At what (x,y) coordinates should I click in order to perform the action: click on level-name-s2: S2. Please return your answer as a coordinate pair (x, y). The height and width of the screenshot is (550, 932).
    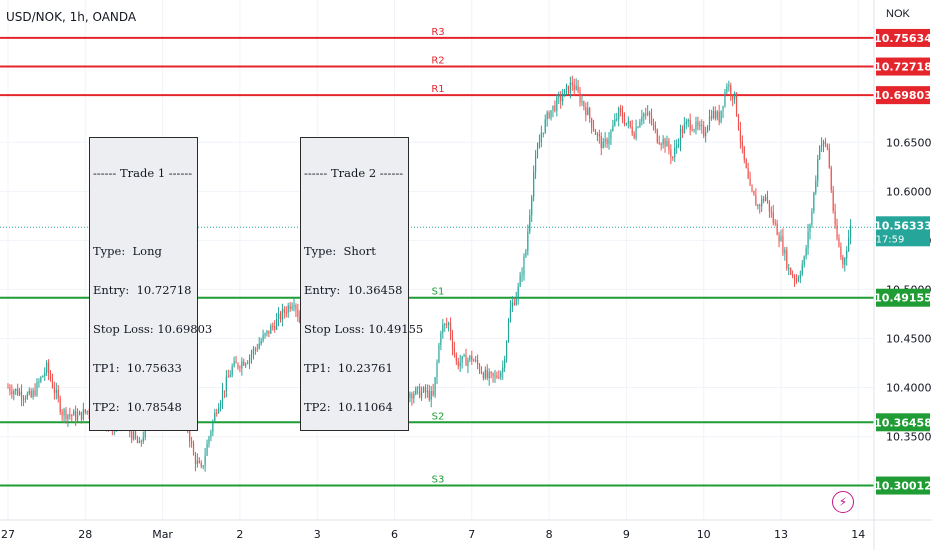
    Looking at the image, I should click on (438, 416).